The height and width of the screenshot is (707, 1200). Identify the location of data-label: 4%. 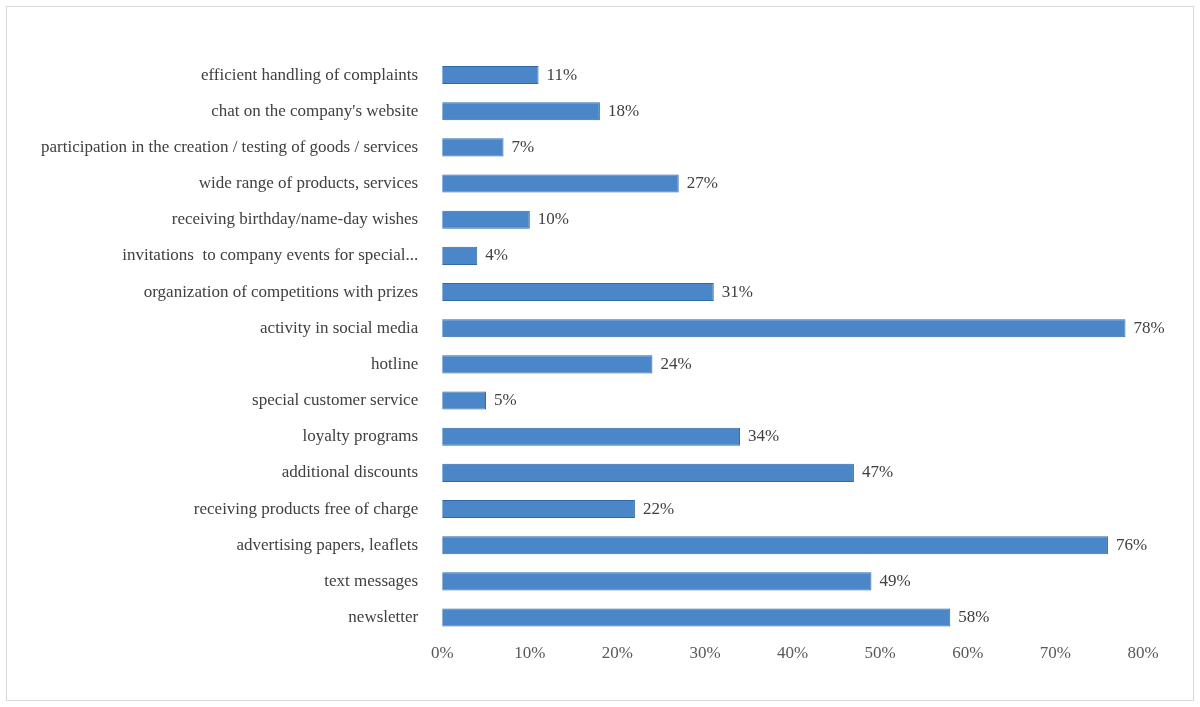
(496, 255).